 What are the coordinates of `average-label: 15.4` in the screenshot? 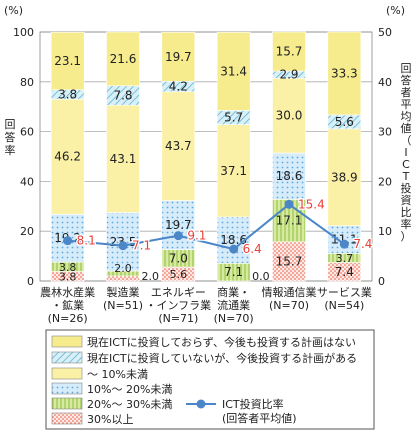 It's located at (311, 204).